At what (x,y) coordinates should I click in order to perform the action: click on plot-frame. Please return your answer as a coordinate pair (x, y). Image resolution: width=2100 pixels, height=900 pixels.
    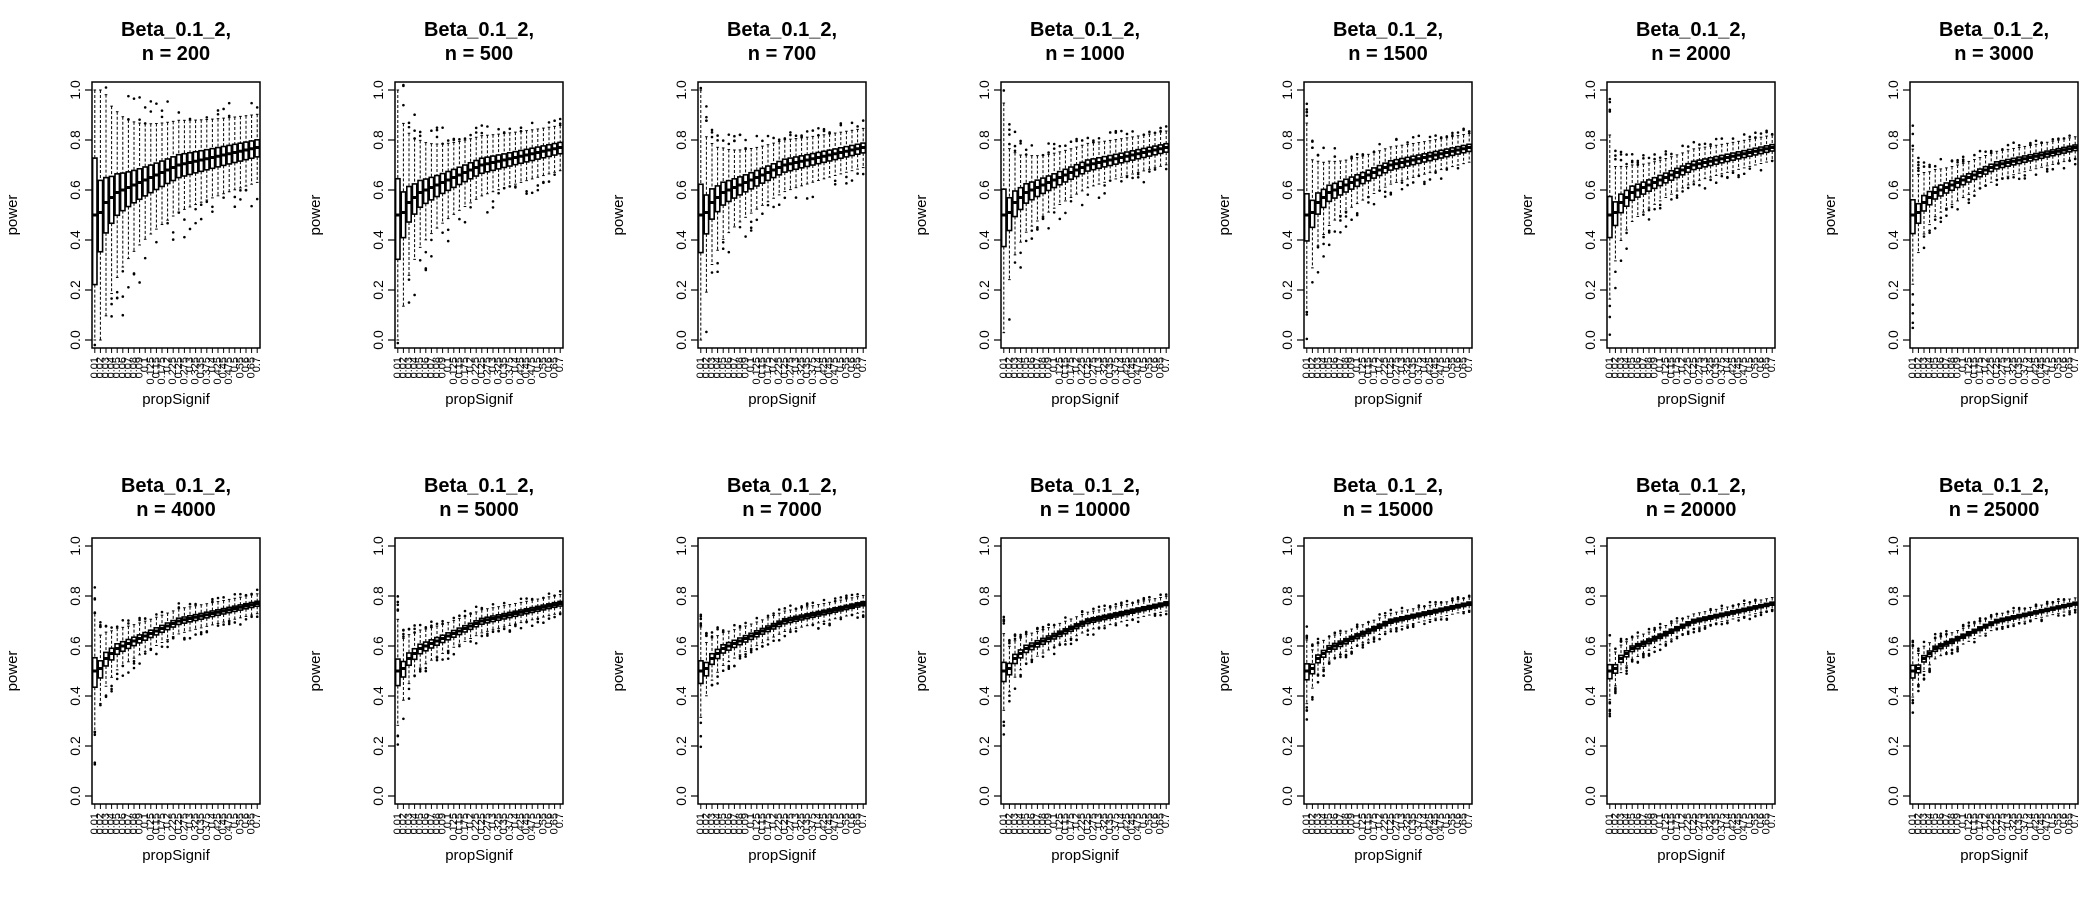
    Looking at the image, I should click on (1691, 671).